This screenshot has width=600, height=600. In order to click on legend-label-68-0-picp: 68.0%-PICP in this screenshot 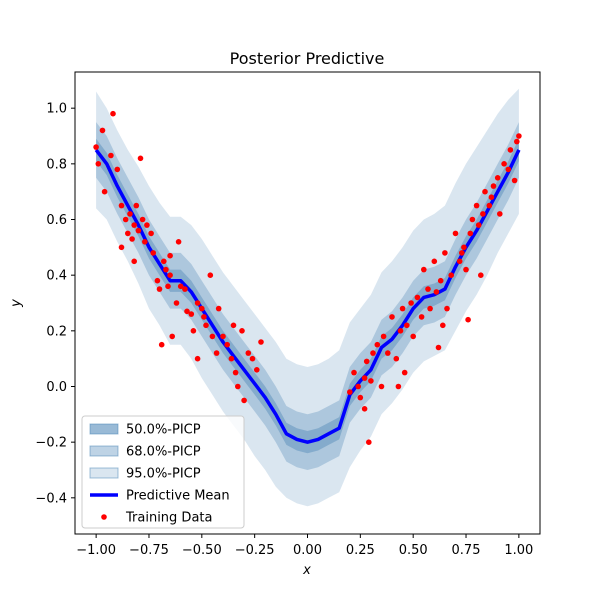, I will do `click(163, 452)`.